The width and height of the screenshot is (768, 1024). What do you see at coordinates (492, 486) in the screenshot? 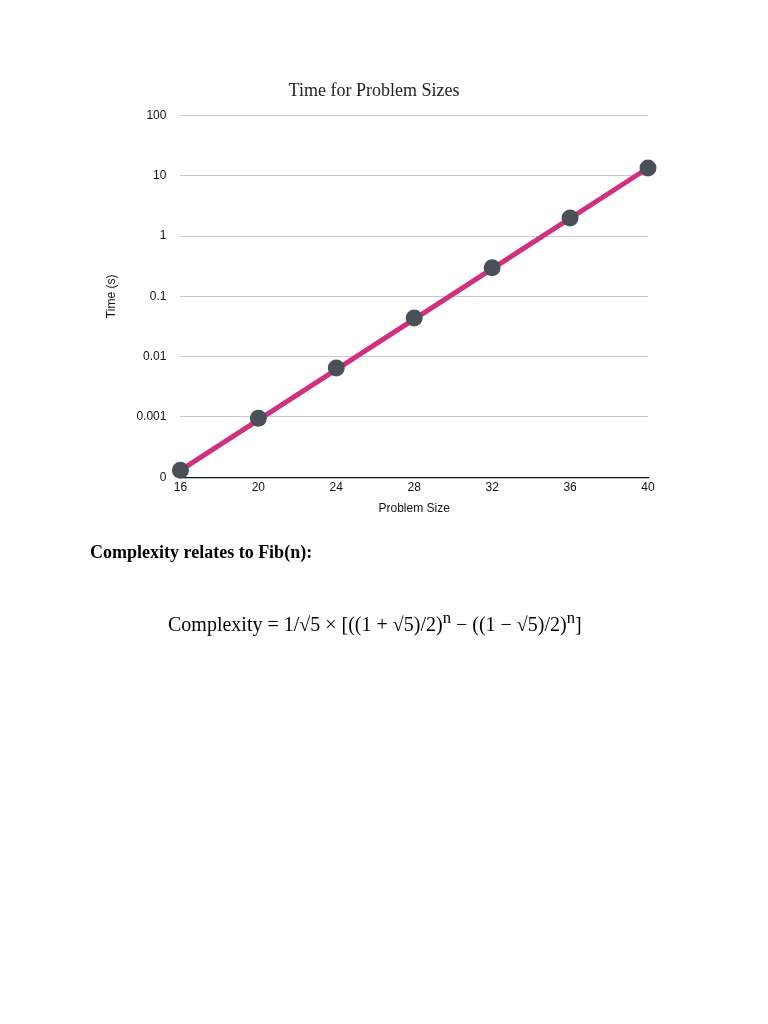
I see `x-tick-label: 32` at bounding box center [492, 486].